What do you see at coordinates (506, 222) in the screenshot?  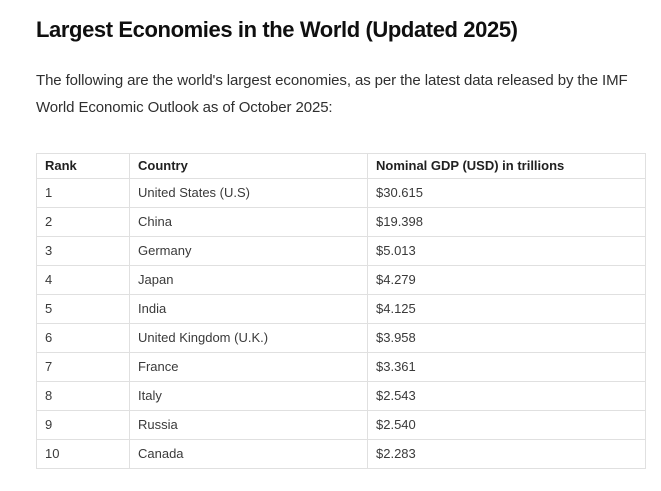 I see `gdp-cell: $19.398` at bounding box center [506, 222].